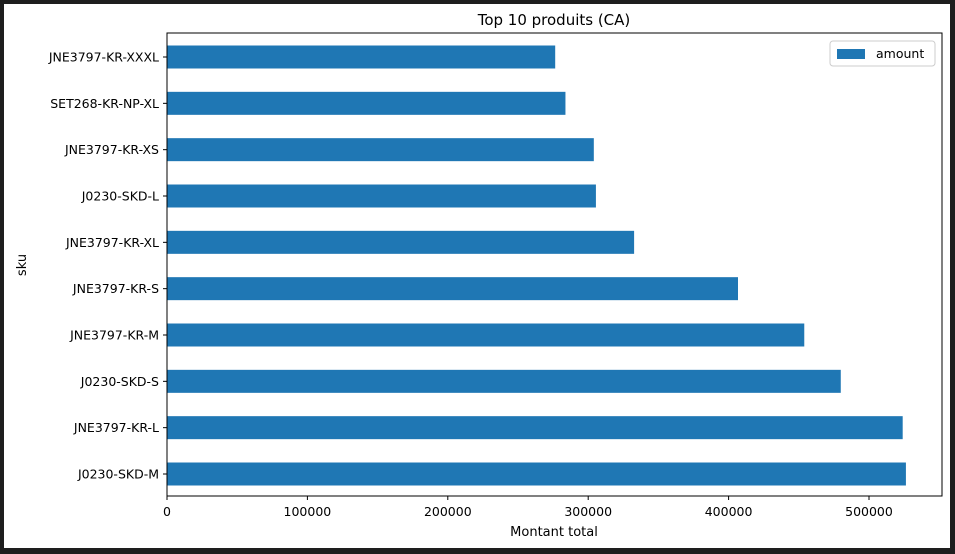 Image resolution: width=955 pixels, height=554 pixels. I want to click on y-tick-label: SET268-KR-NP-XL, so click(104, 103).